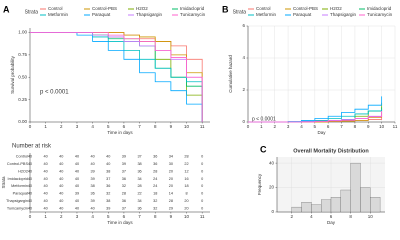  I want to click on x-tick-label: 0, so click(30, 126).